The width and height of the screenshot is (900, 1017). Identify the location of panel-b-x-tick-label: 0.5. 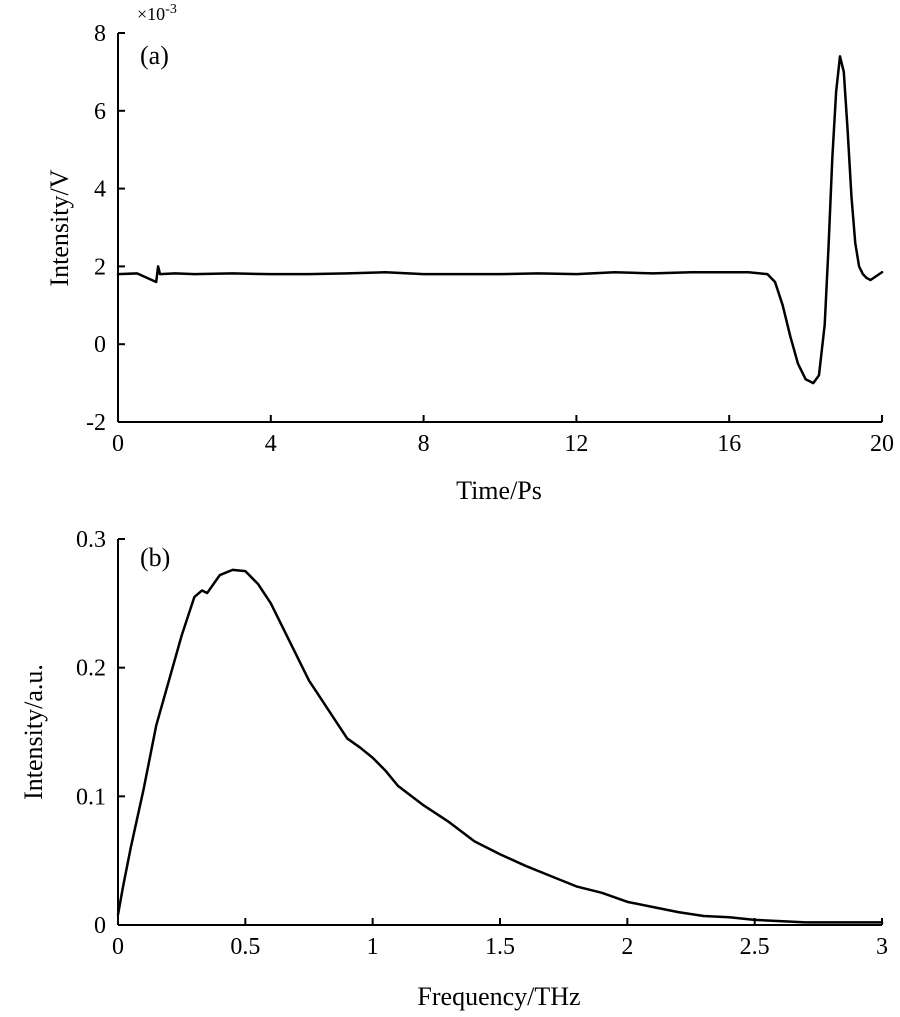
(245, 947).